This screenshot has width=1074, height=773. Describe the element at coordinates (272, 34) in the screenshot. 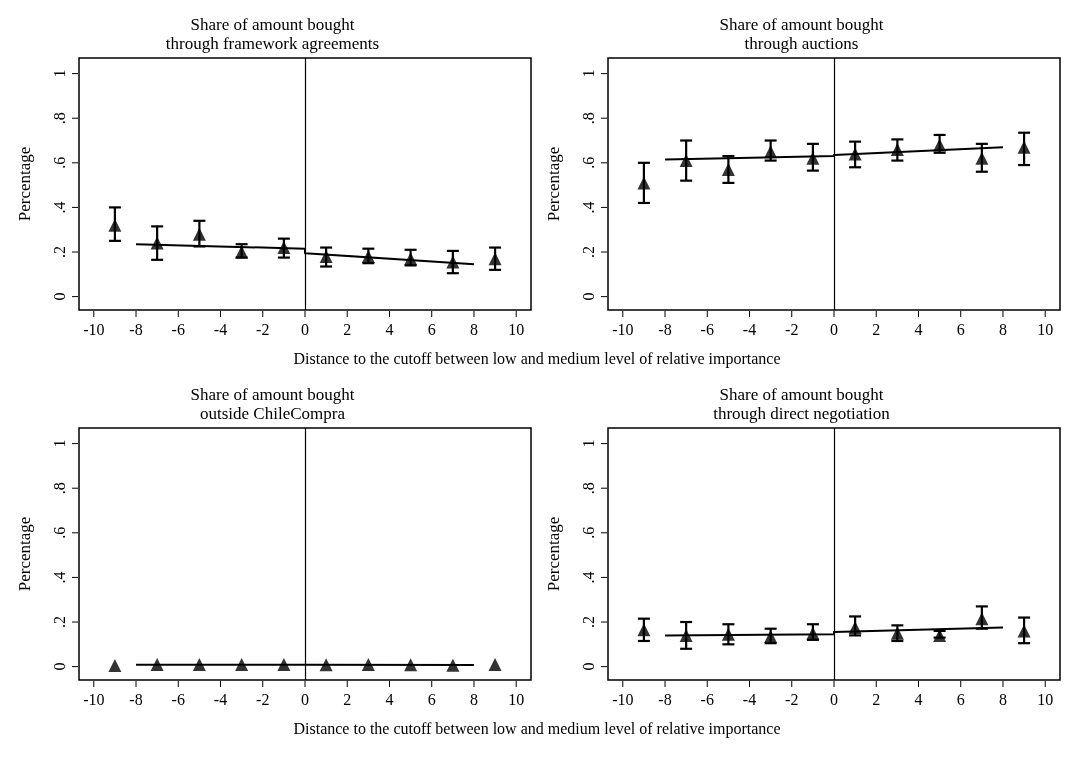

I see `chart-title: Share of amount bought through framework agreements` at that location.